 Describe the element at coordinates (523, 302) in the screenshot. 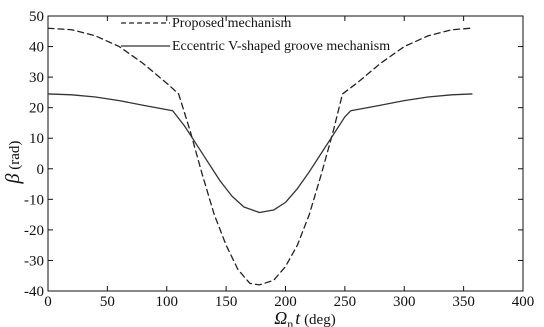

I see `x-tick-label: 400` at that location.